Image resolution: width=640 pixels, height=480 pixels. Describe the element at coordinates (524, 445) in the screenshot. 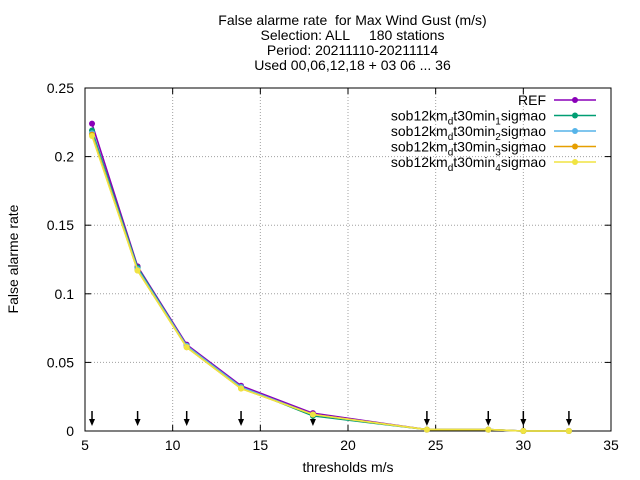

I see `x-tick-label: 30` at that location.